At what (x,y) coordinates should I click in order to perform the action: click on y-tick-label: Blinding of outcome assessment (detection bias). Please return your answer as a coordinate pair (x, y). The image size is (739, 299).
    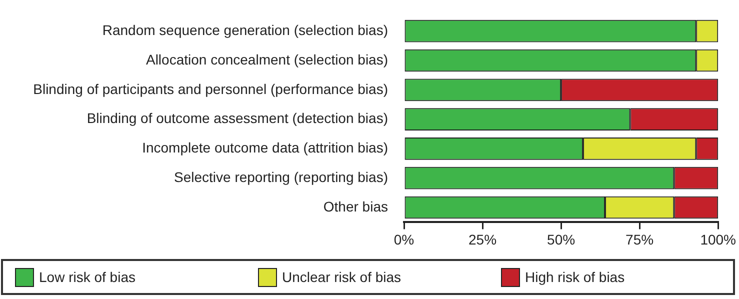
    Looking at the image, I should click on (237, 118).